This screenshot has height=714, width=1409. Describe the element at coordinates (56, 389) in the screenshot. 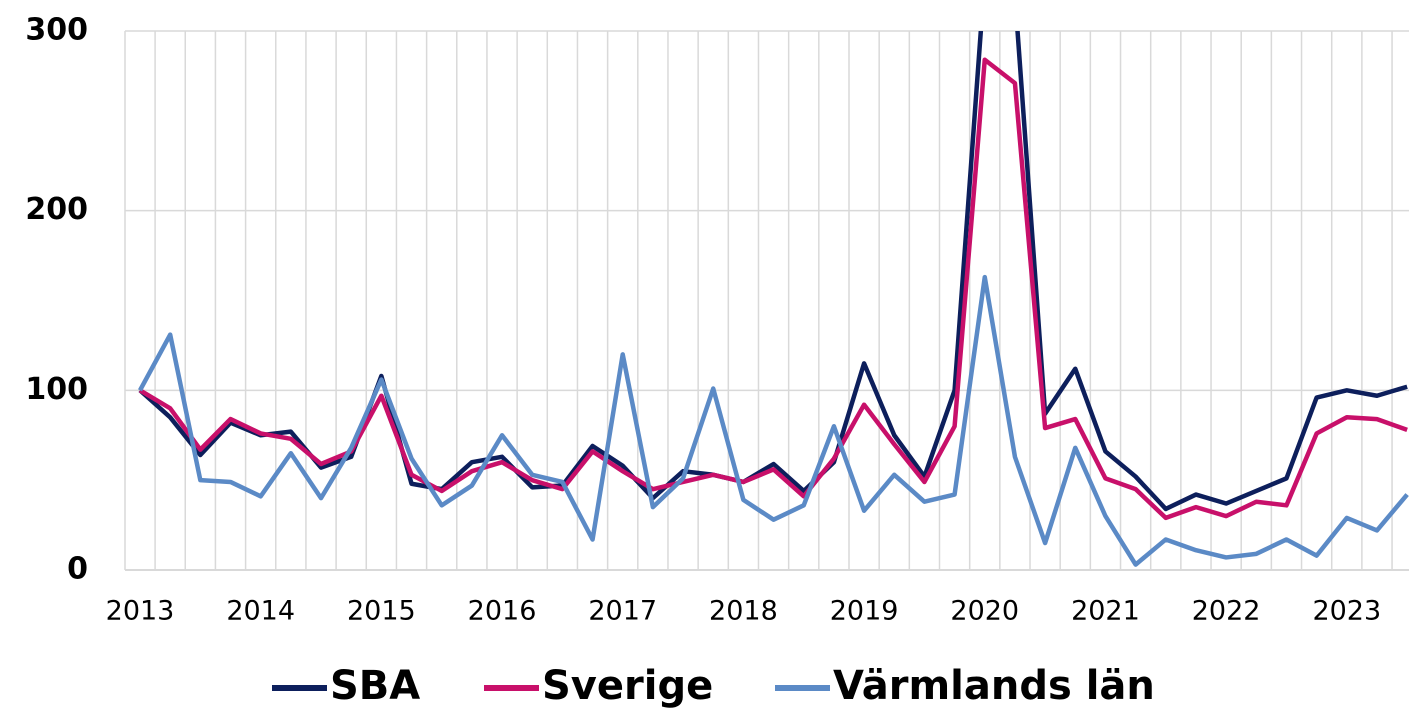

I see `y-tick-label: 100` at that location.